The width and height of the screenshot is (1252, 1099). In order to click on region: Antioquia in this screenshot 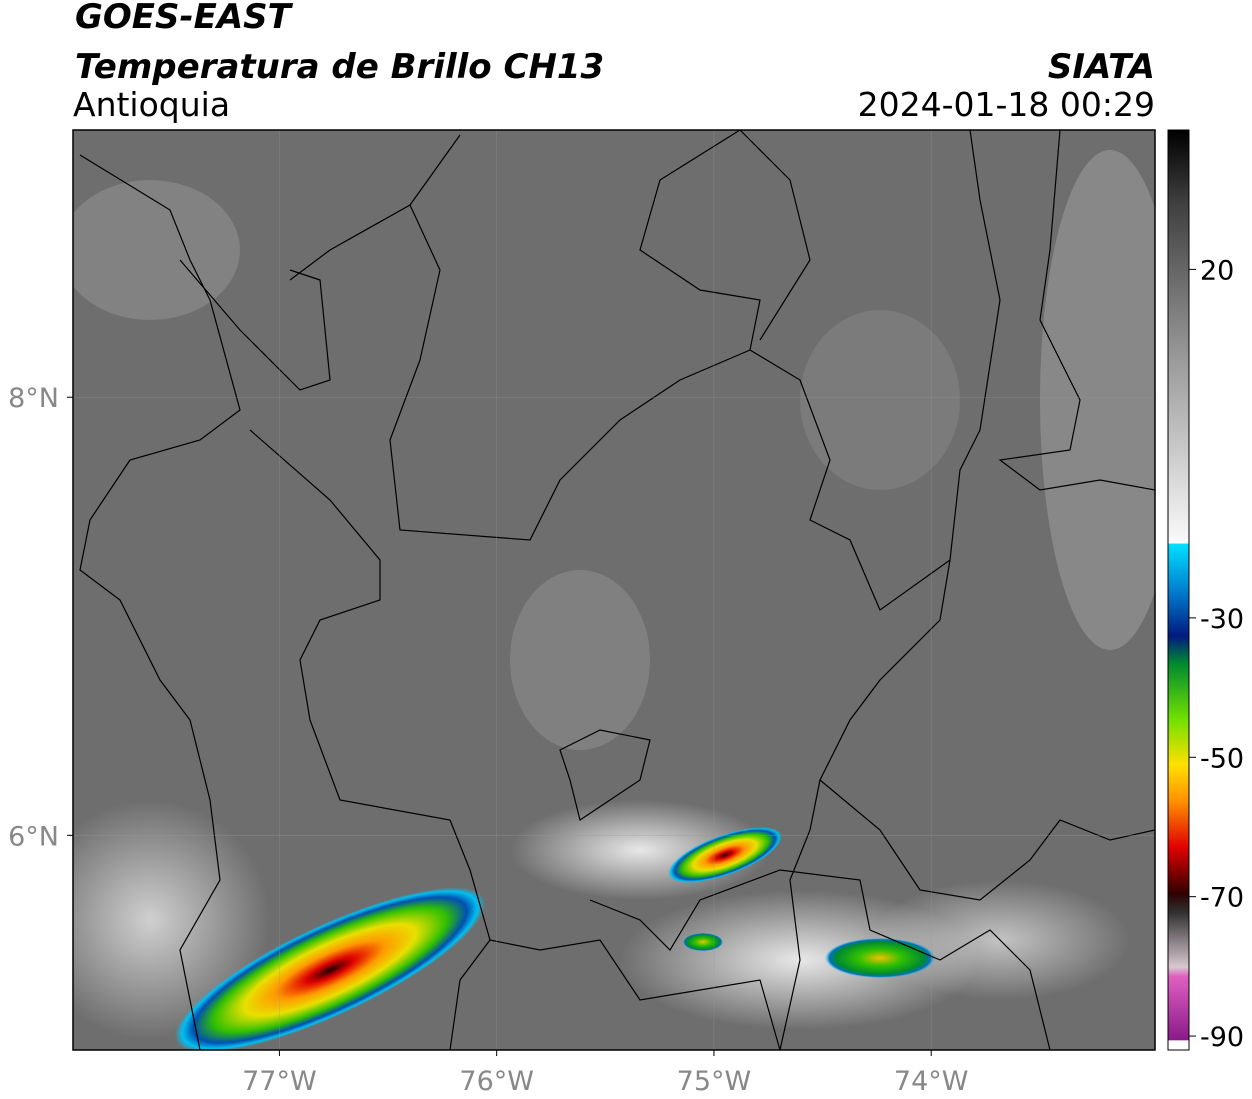, I will do `click(151, 104)`.